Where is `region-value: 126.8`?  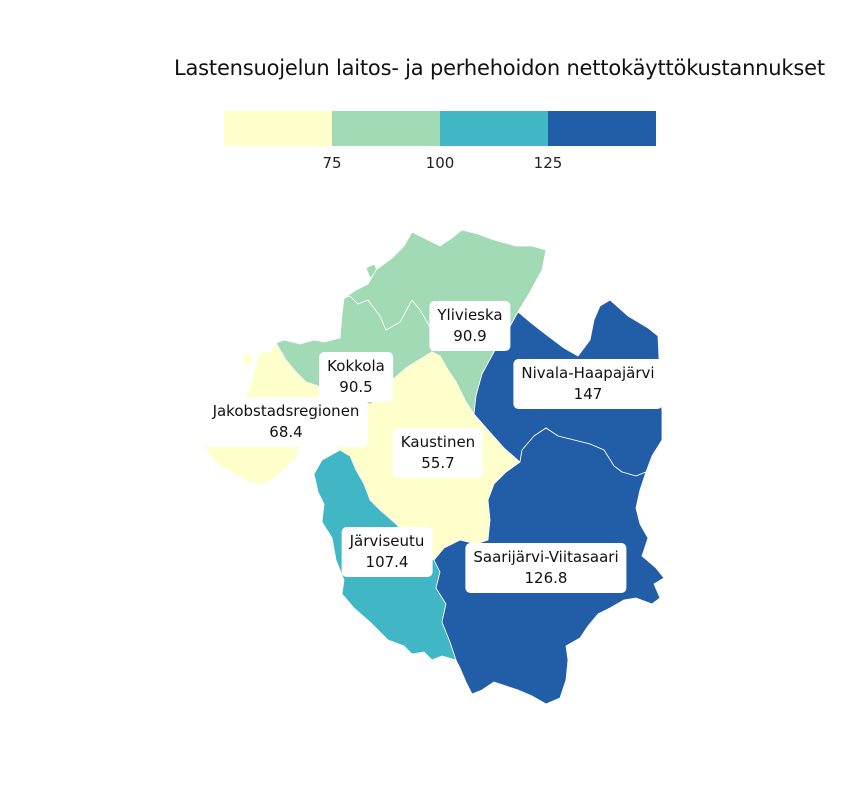
region-value: 126.8 is located at coordinates (546, 578).